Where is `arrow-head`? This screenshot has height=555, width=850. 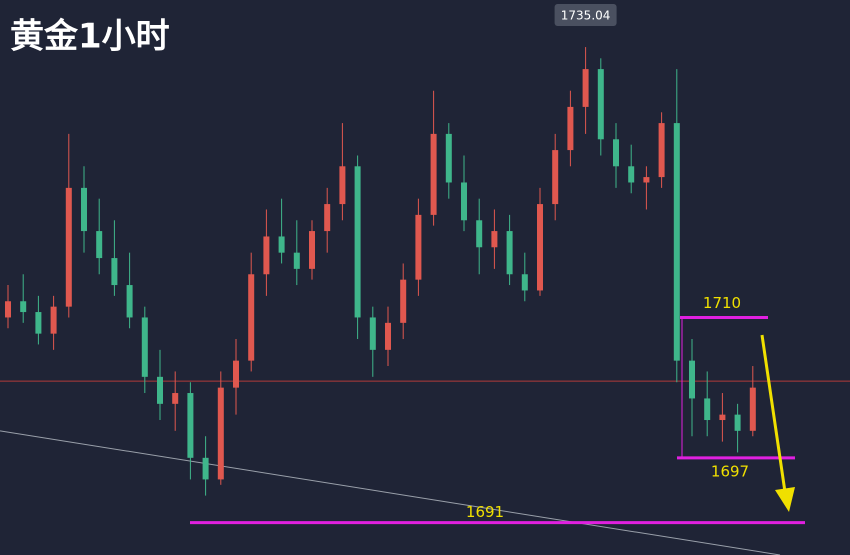
arrow-head is located at coordinates (785, 499).